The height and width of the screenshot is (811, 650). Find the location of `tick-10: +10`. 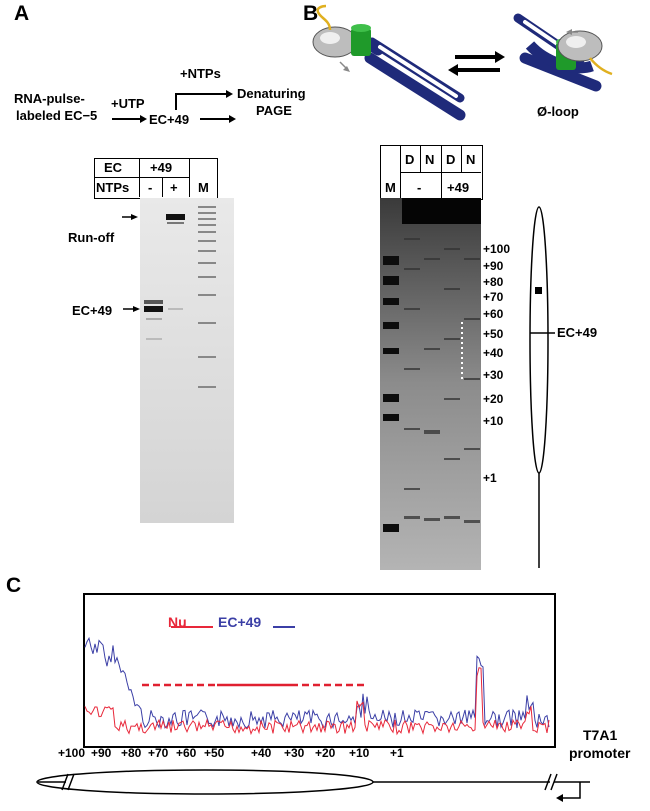

tick-10: +10 is located at coordinates (359, 753).